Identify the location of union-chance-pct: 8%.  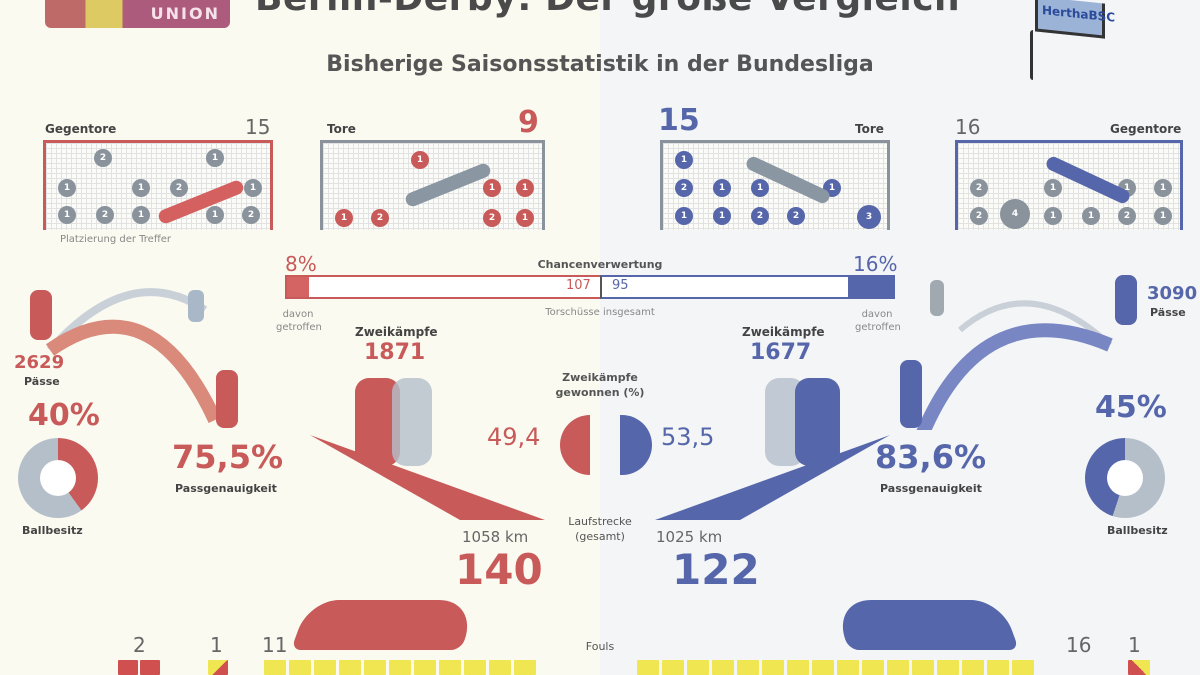
(301, 264).